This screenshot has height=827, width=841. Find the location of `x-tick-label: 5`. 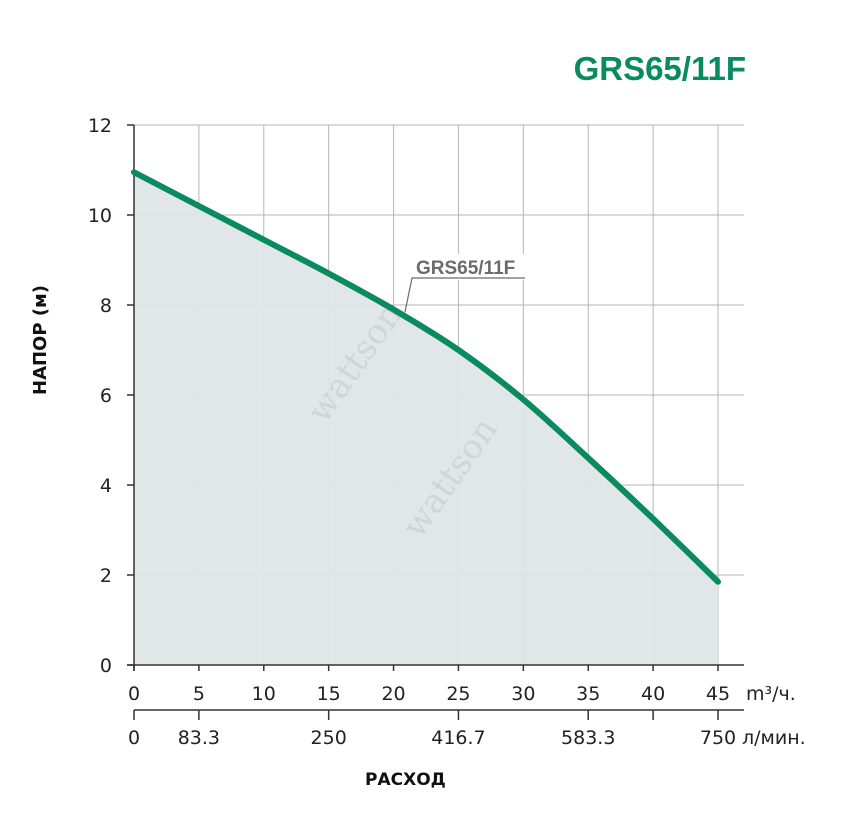

x-tick-label: 5 is located at coordinates (199, 694).